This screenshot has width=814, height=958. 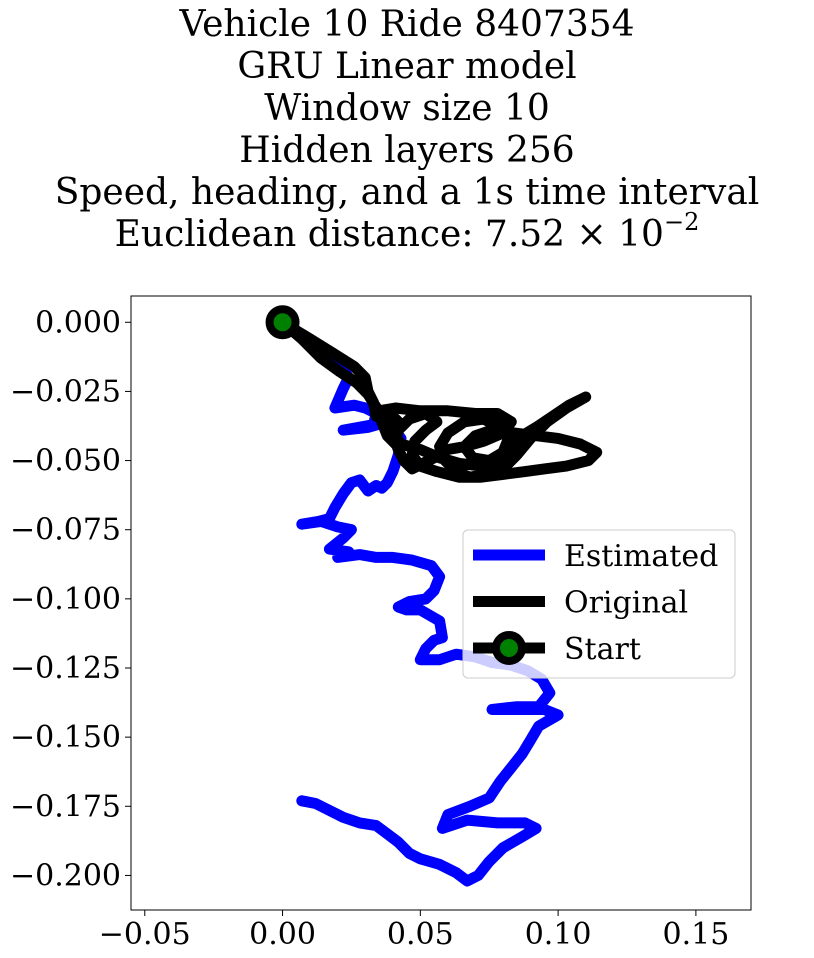 I want to click on start-marker, so click(x=282, y=322).